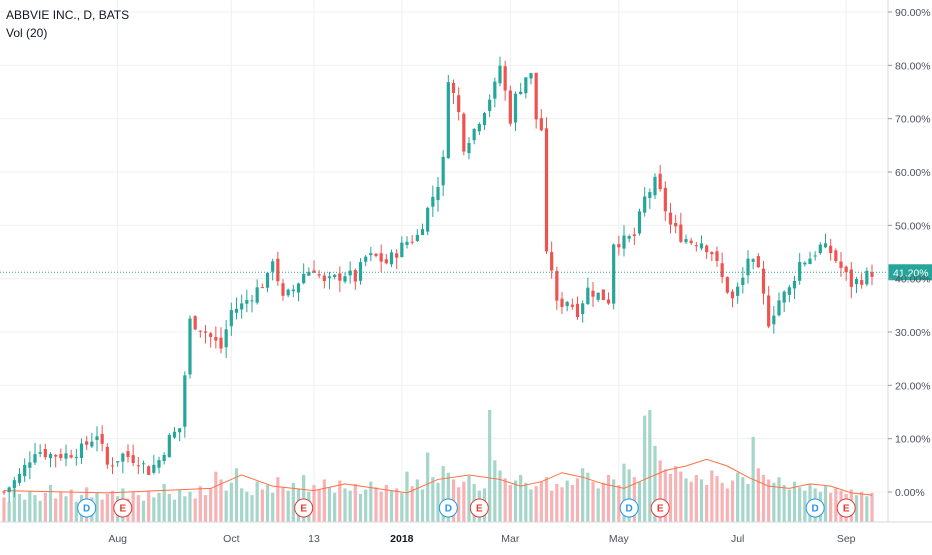 This screenshot has height=555, width=932. What do you see at coordinates (27, 33) in the screenshot?
I see `volume-indicator-label: Vol (20)` at bounding box center [27, 33].